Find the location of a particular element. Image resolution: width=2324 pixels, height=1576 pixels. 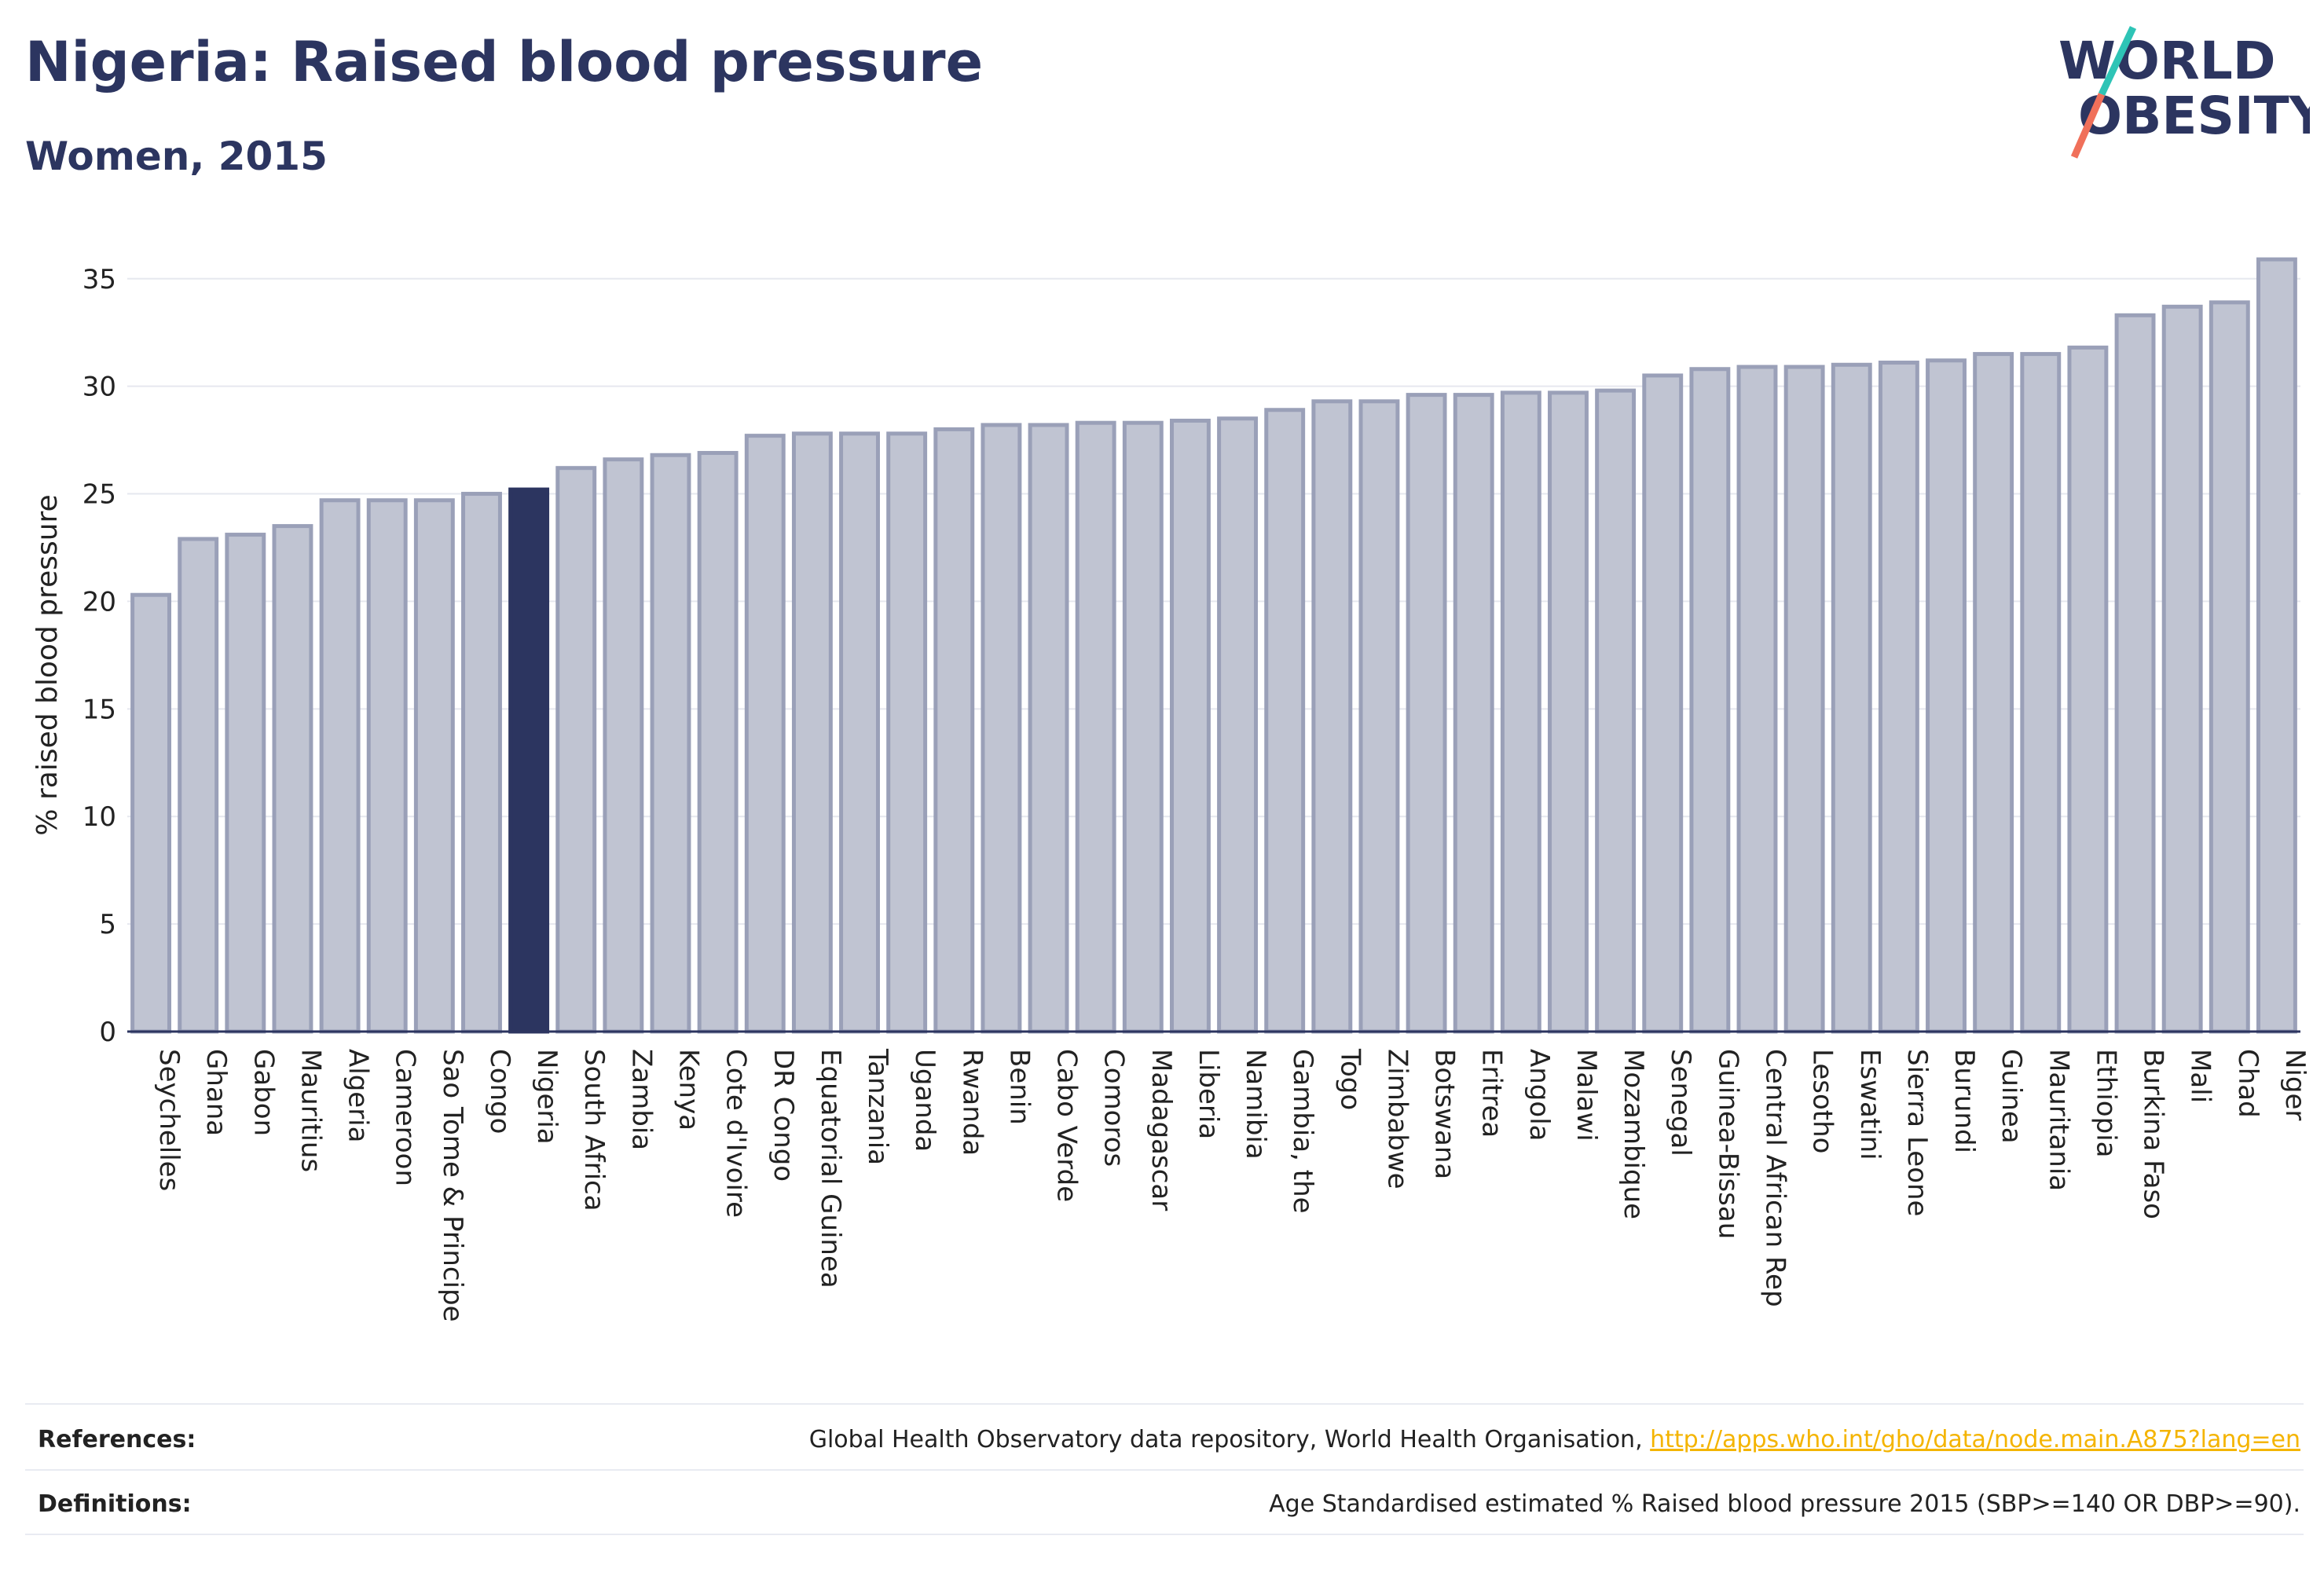

x-tick-label: Congo is located at coordinates (499, 1091).